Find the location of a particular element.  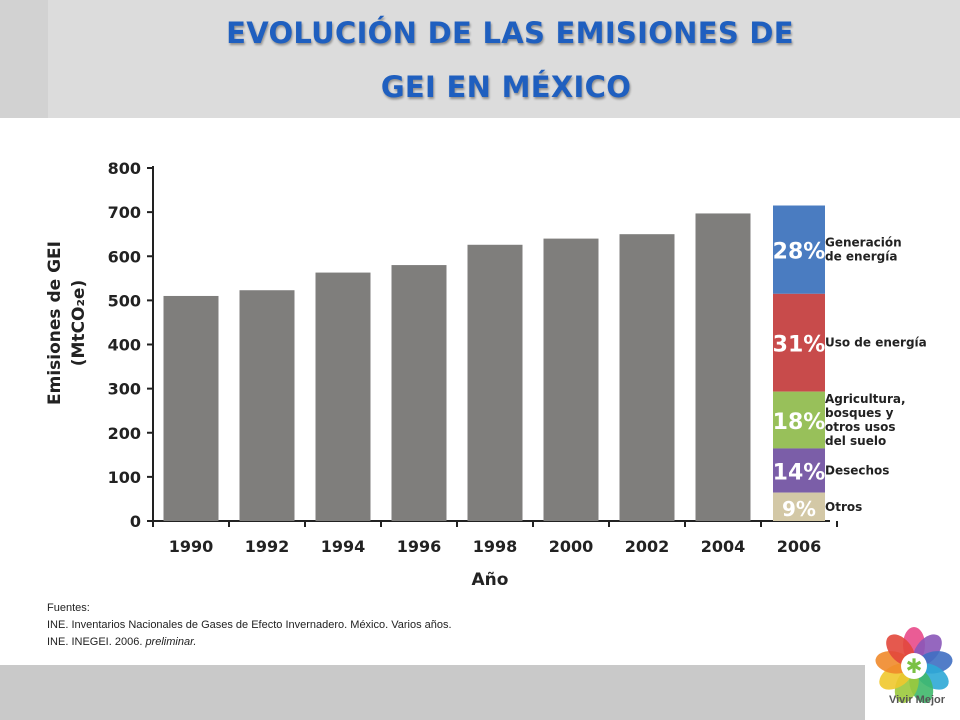

segment-side-label: Desechos is located at coordinates (857, 471).